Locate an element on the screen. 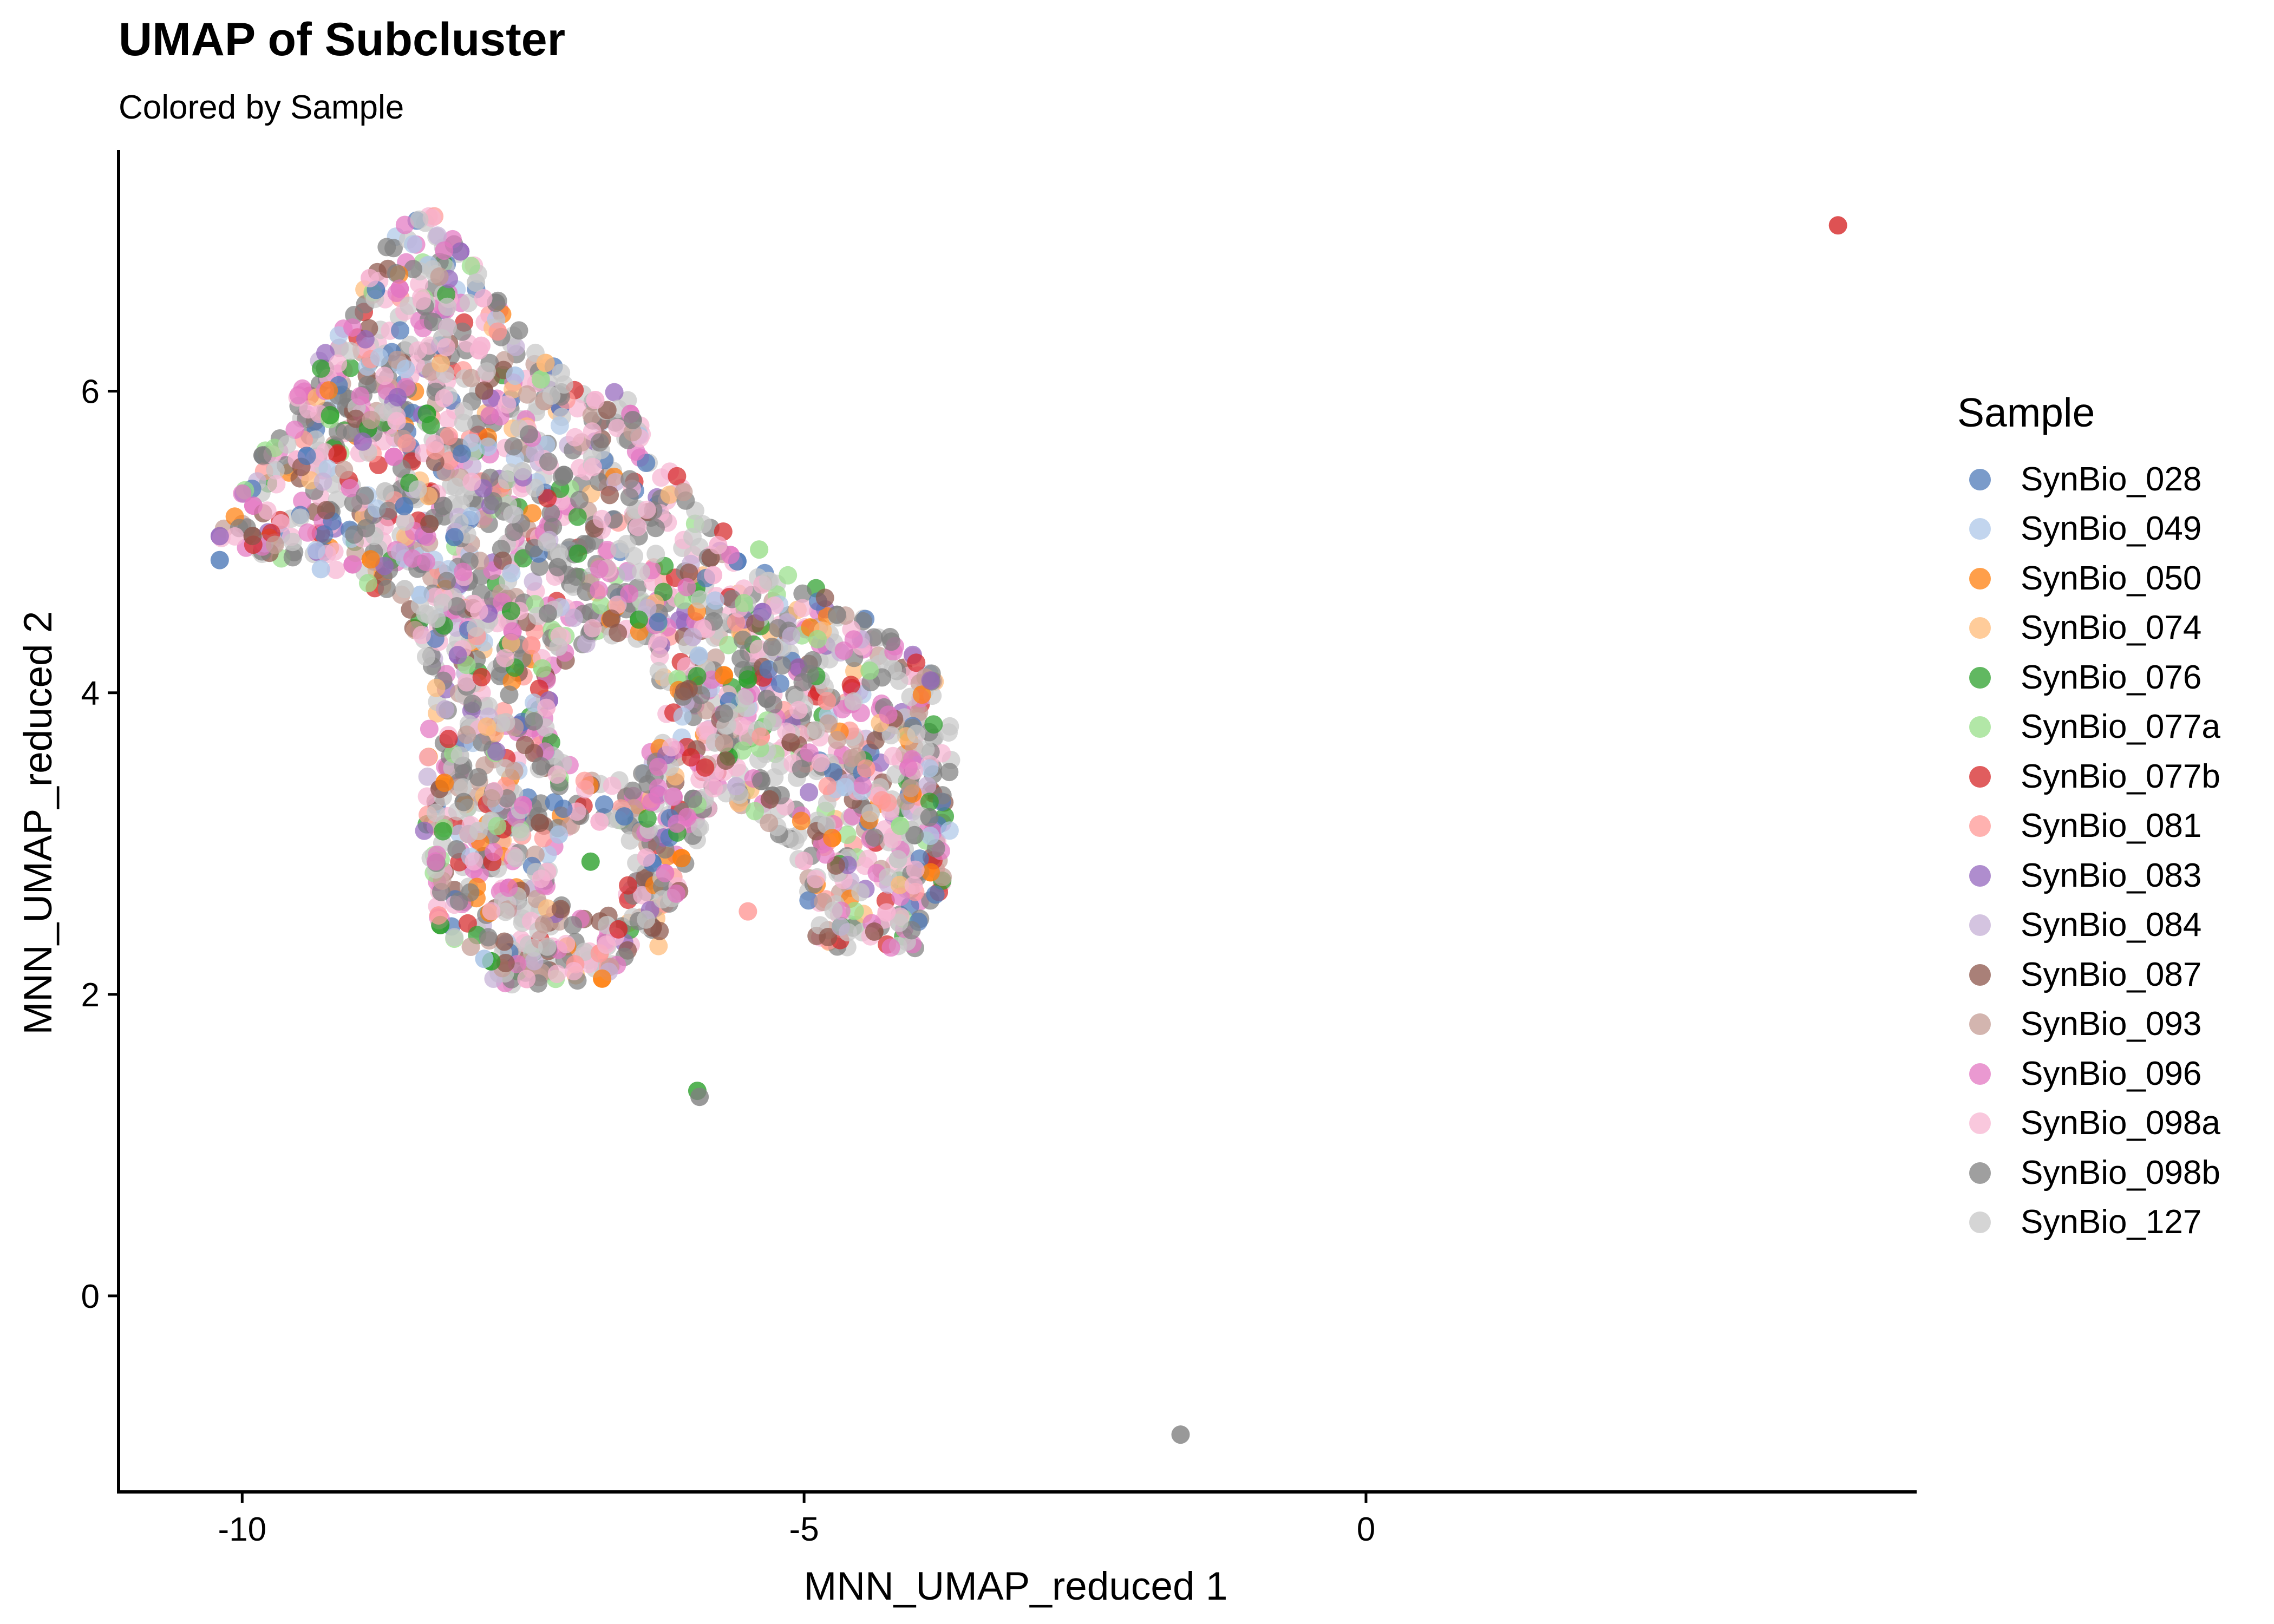 This screenshot has height=1624, width=2274. legend-item: SynBio_074 is located at coordinates (2088, 628).